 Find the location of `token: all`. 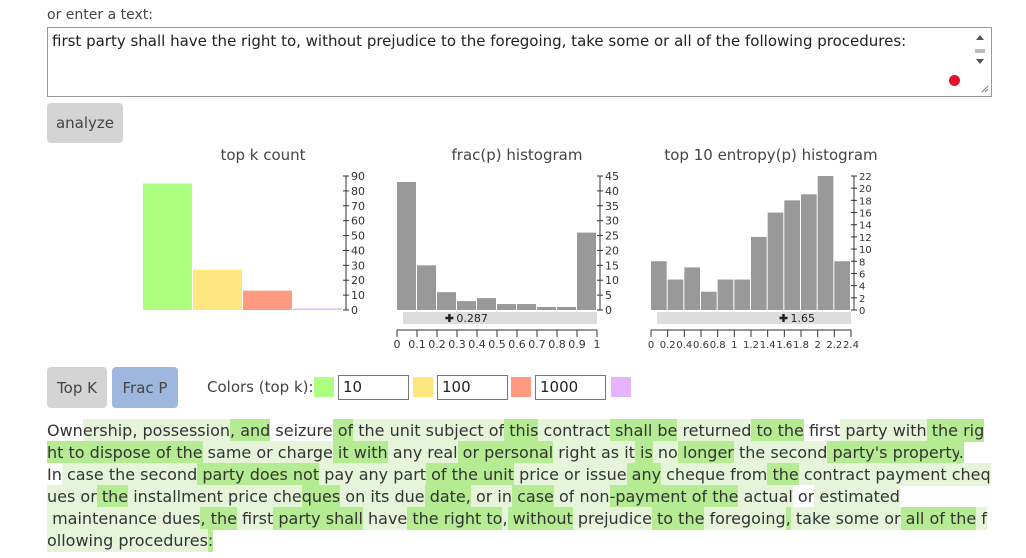

token: all is located at coordinates (912, 518).